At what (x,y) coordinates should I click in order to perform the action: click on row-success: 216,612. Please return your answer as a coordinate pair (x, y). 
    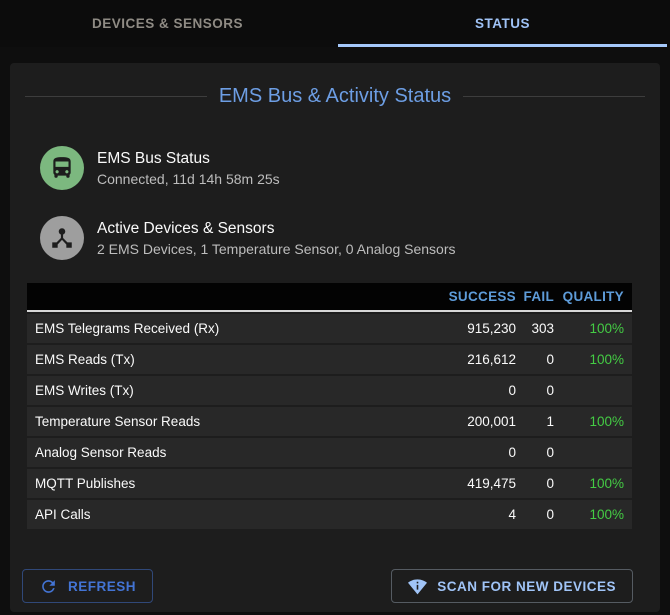
    Looking at the image, I should click on (491, 359).